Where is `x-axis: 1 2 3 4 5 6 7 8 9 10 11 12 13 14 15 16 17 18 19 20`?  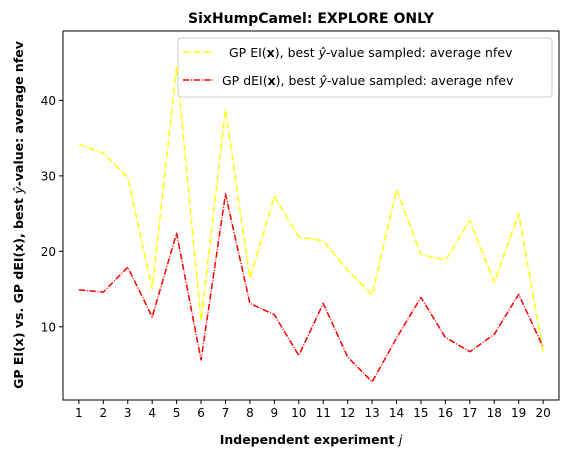
x-axis: 1 2 3 4 5 6 7 8 9 10 11 12 13 14 15 16 17 18 19 20 is located at coordinates (313, 410).